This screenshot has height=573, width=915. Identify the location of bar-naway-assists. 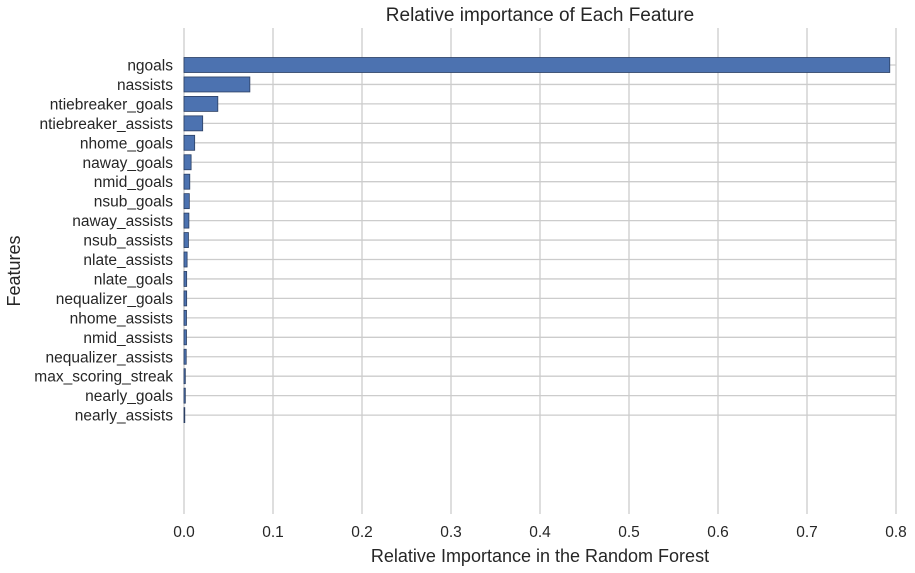
(186, 220).